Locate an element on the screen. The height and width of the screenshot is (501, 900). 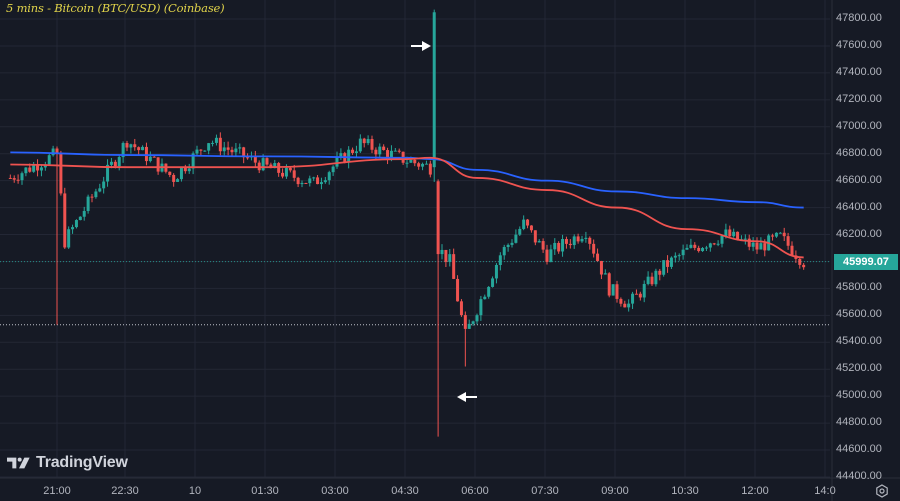
price-axis-label: 46200.00 is located at coordinates (859, 233).